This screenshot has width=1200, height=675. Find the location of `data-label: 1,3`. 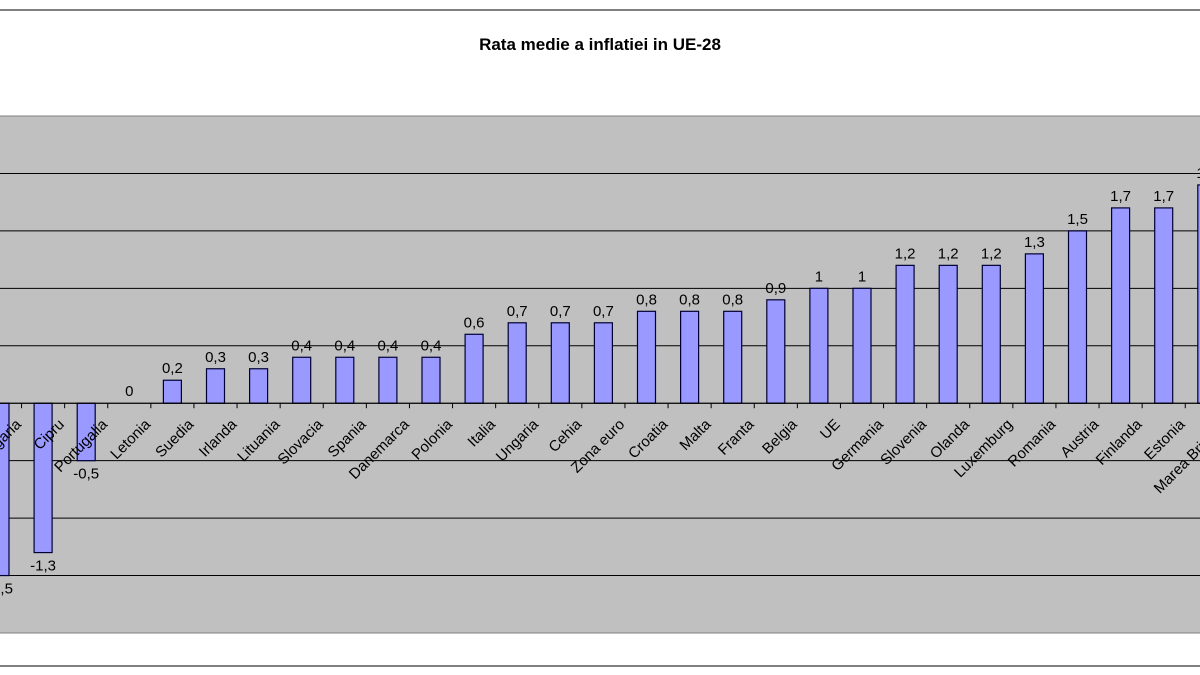

data-label: 1,3 is located at coordinates (1034, 242).